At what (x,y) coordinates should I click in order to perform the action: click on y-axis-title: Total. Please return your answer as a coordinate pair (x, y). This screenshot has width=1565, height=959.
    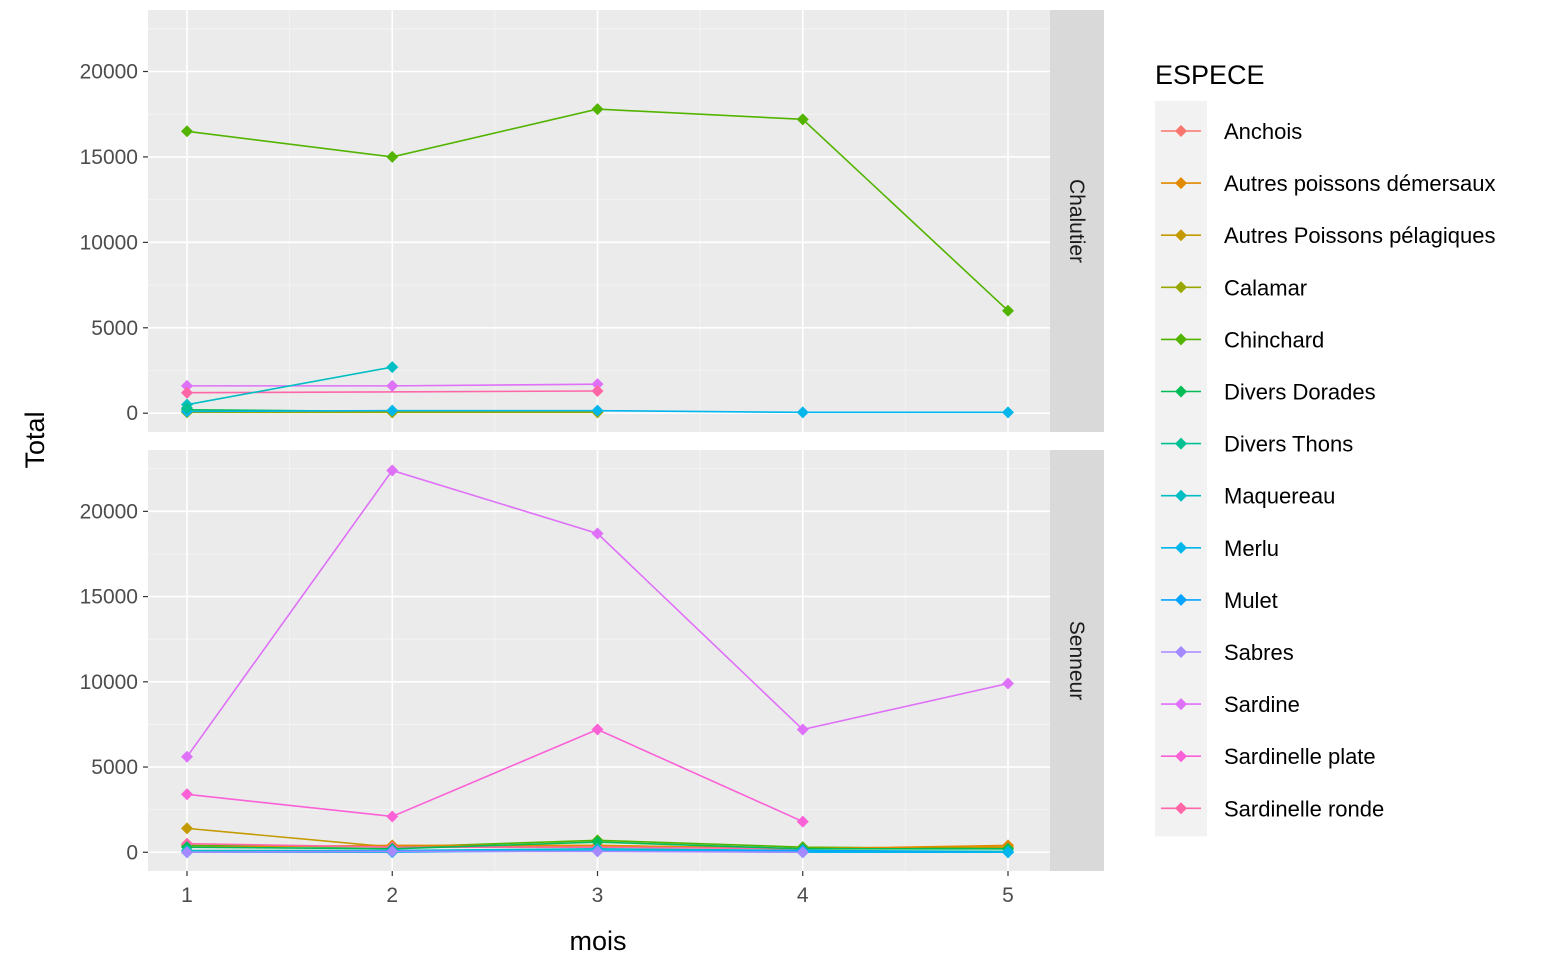
    Looking at the image, I should click on (35, 439).